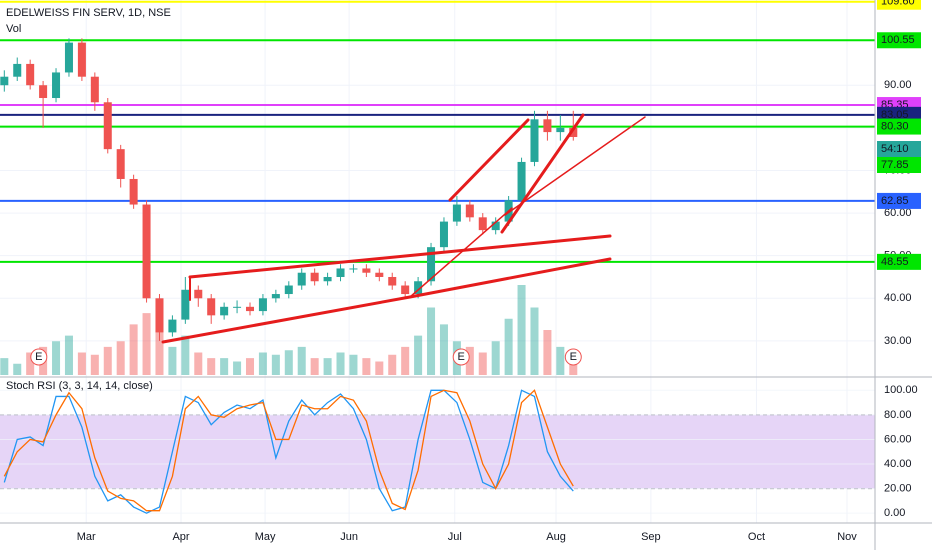  What do you see at coordinates (180, 537) in the screenshot?
I see `x-tick-label: Apr` at bounding box center [180, 537].